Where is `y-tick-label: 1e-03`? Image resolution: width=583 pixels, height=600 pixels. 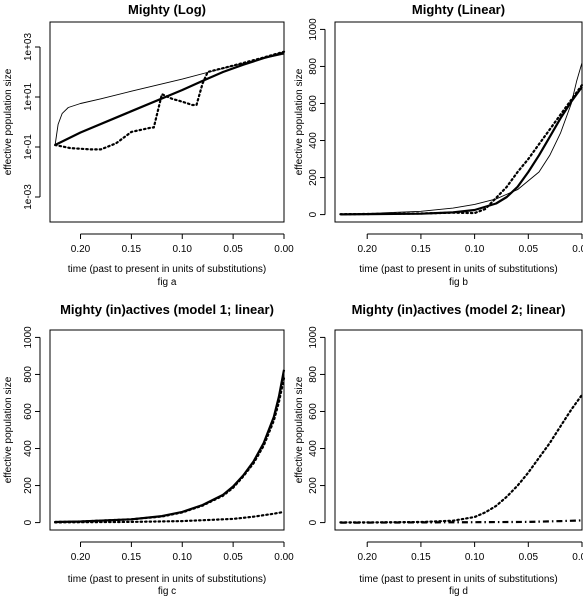
y-tick-label: 1e-03 is located at coordinates (28, 197).